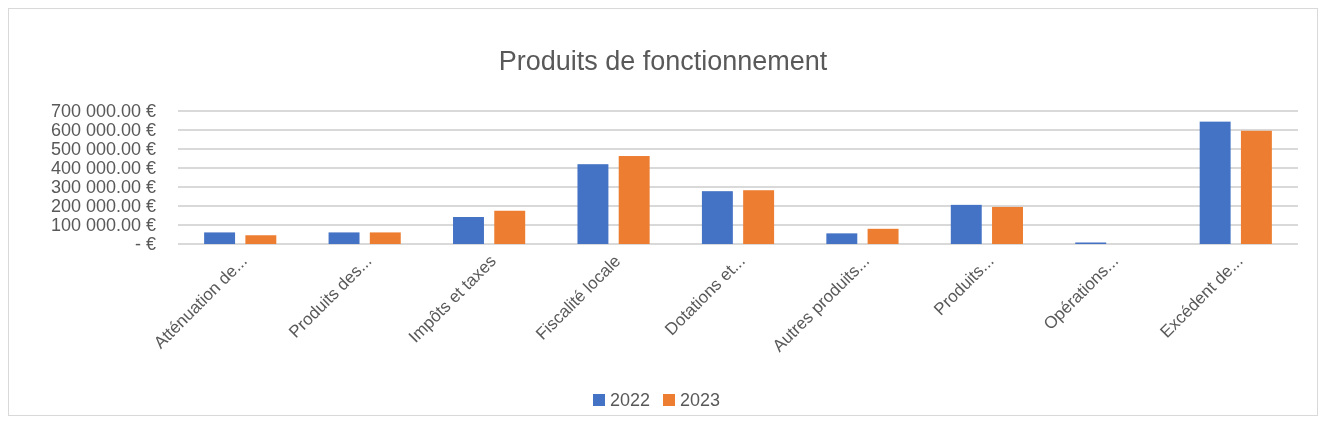 Image resolution: width=1326 pixels, height=424 pixels. What do you see at coordinates (630, 400) in the screenshot?
I see `legend-label: 2022` at bounding box center [630, 400].